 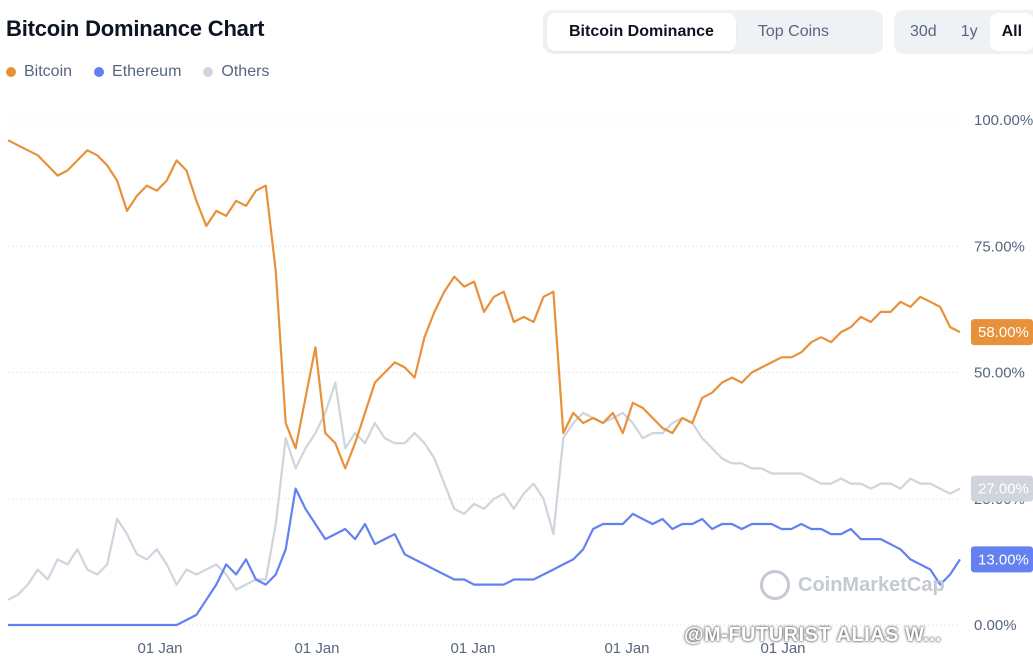 I want to click on tab-bitcoin-dominance: Bitcoin Dominance, so click(x=641, y=32).